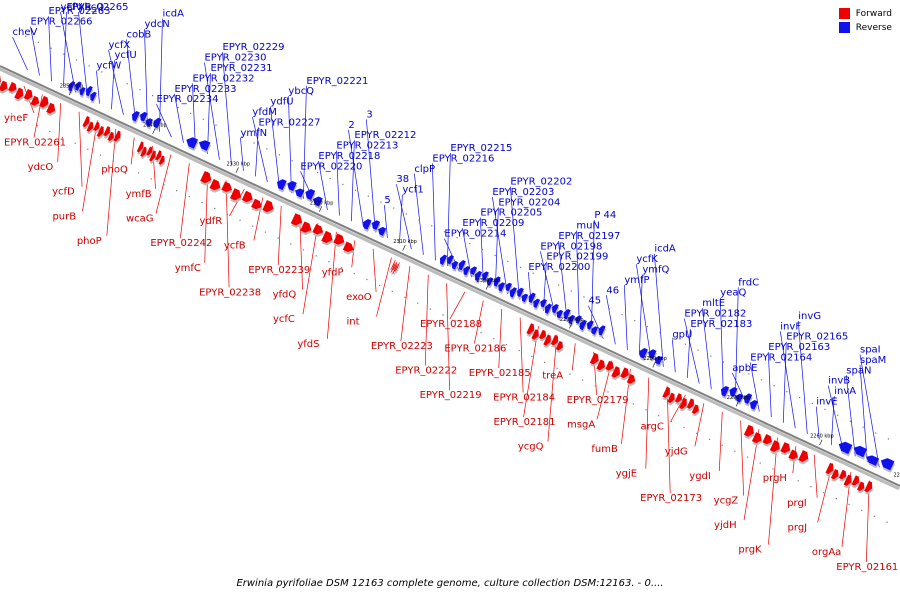 The width and height of the screenshot is (900, 600). I want to click on gene-label: spaN, so click(858, 370).